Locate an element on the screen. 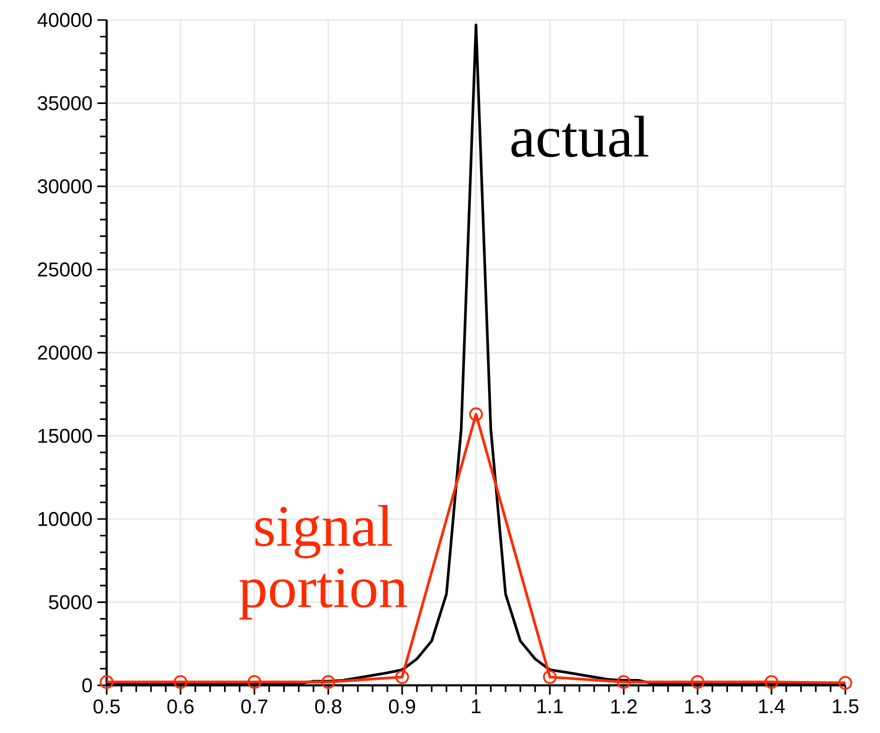 The height and width of the screenshot is (733, 880). y-tick-label: 35000 is located at coordinates (65, 103).